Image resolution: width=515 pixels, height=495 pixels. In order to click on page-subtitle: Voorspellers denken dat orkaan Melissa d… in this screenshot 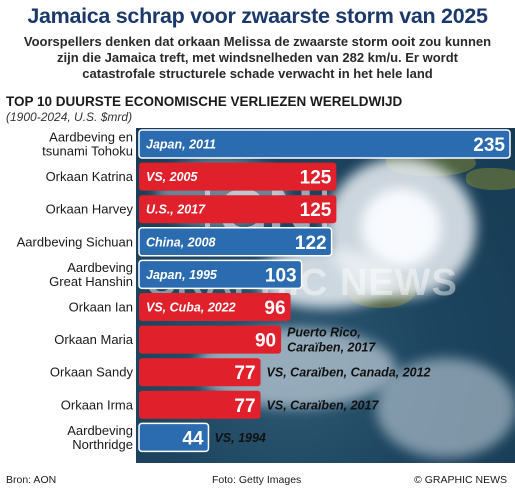, I will do `click(257, 58)`.